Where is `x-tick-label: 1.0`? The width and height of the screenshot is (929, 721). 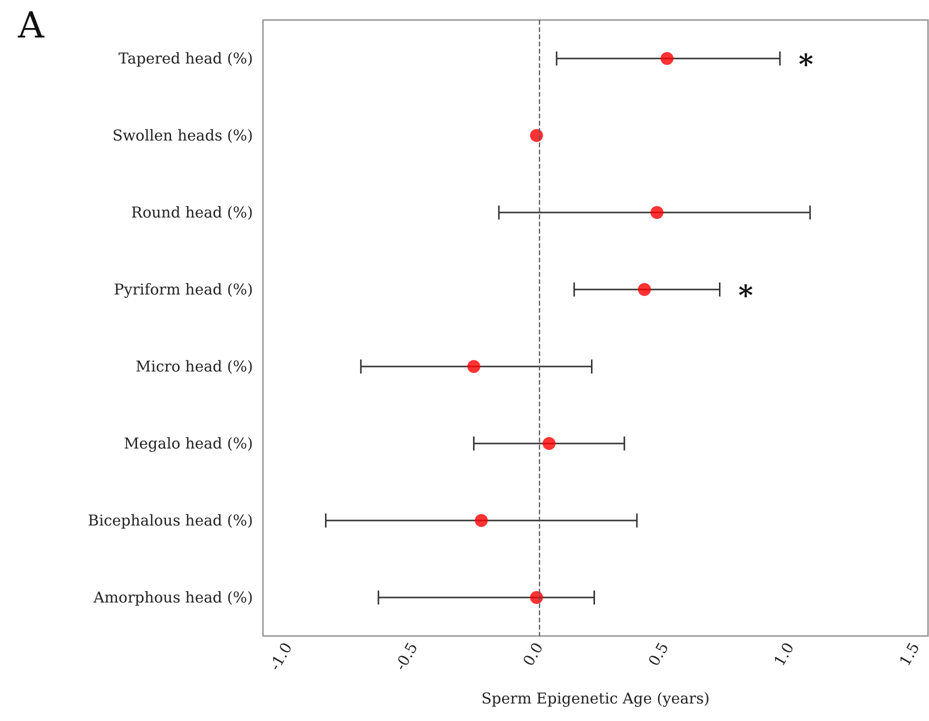 x-tick-label: 1.0 is located at coordinates (784, 655).